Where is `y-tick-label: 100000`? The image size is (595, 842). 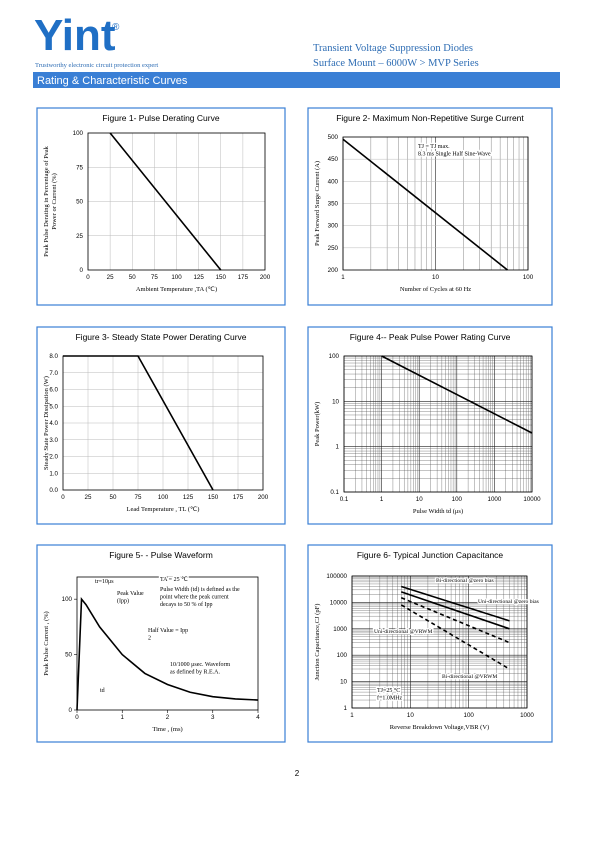 y-tick-label: 100000 is located at coordinates (336, 576).